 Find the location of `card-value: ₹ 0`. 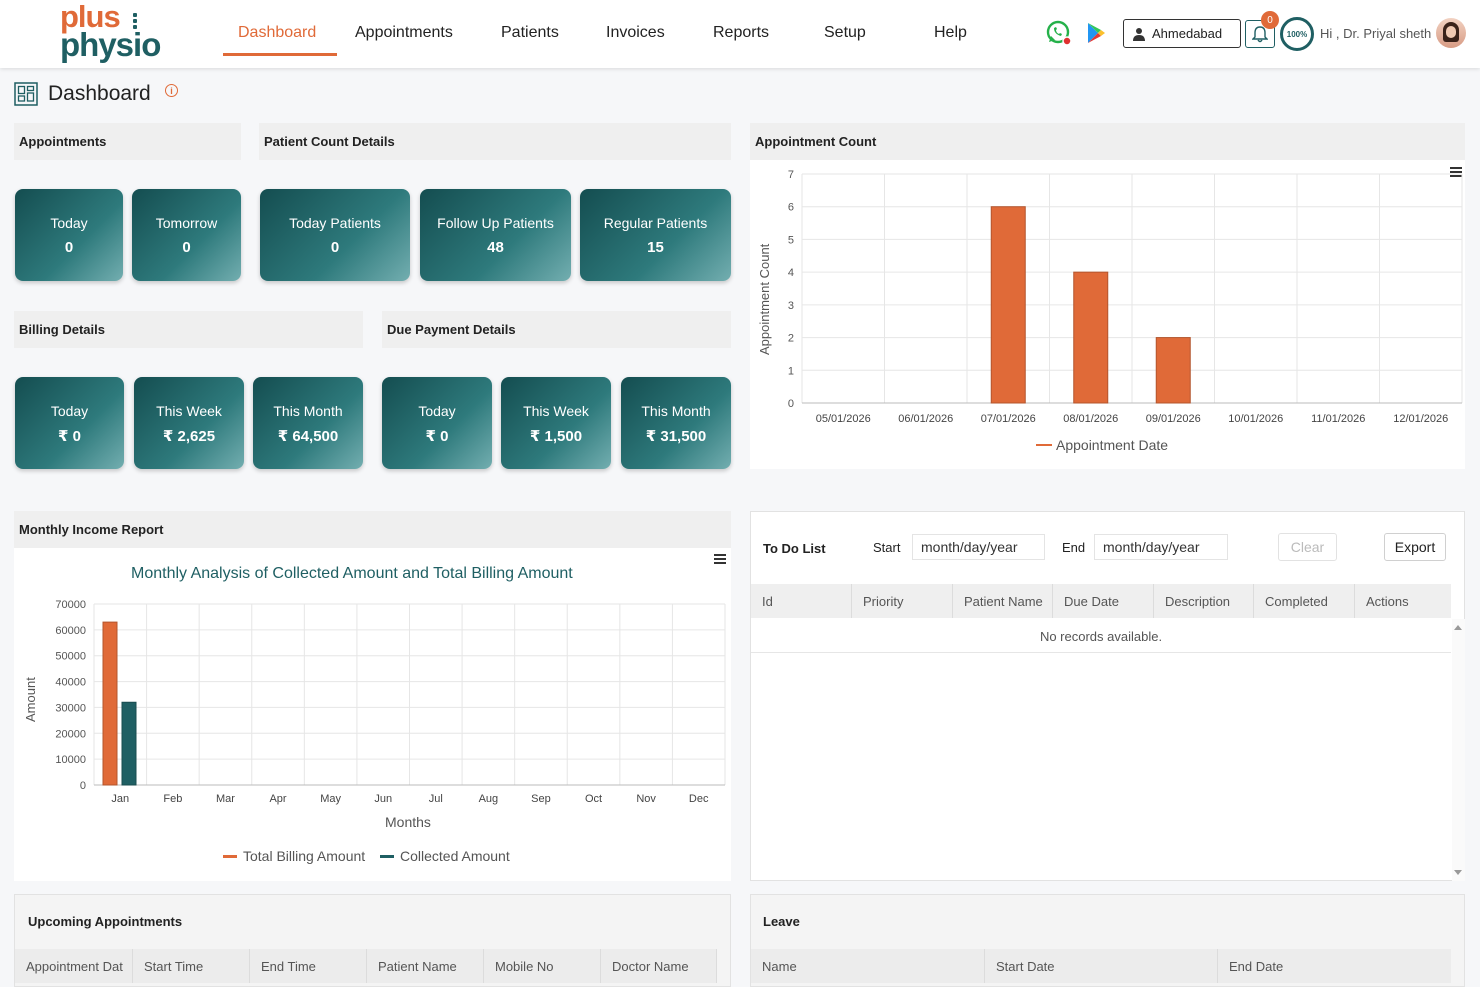

card-value: ₹ 0 is located at coordinates (69, 436).